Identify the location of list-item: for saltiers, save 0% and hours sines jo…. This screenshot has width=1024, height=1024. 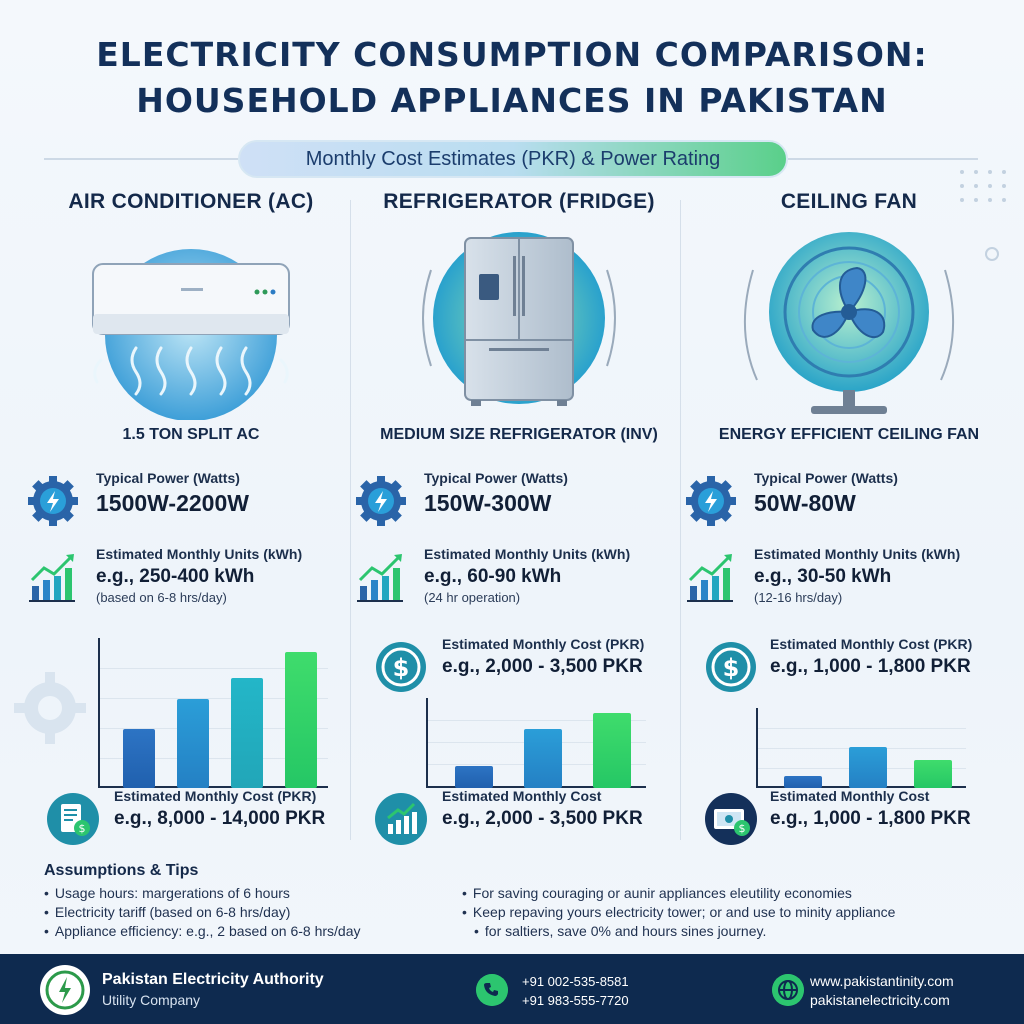
(678, 931).